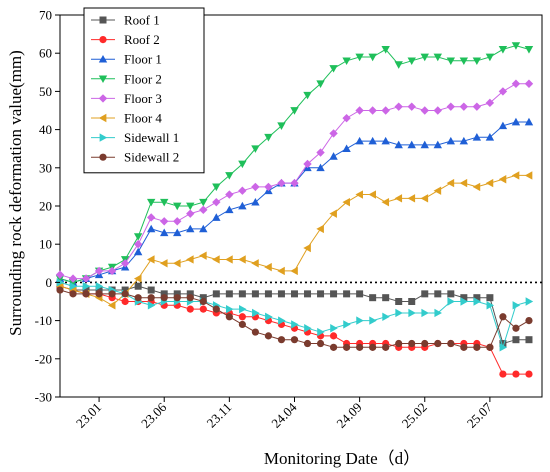  What do you see at coordinates (284, 415) in the screenshot?
I see `x-tick-label: 24.04` at bounding box center [284, 415].